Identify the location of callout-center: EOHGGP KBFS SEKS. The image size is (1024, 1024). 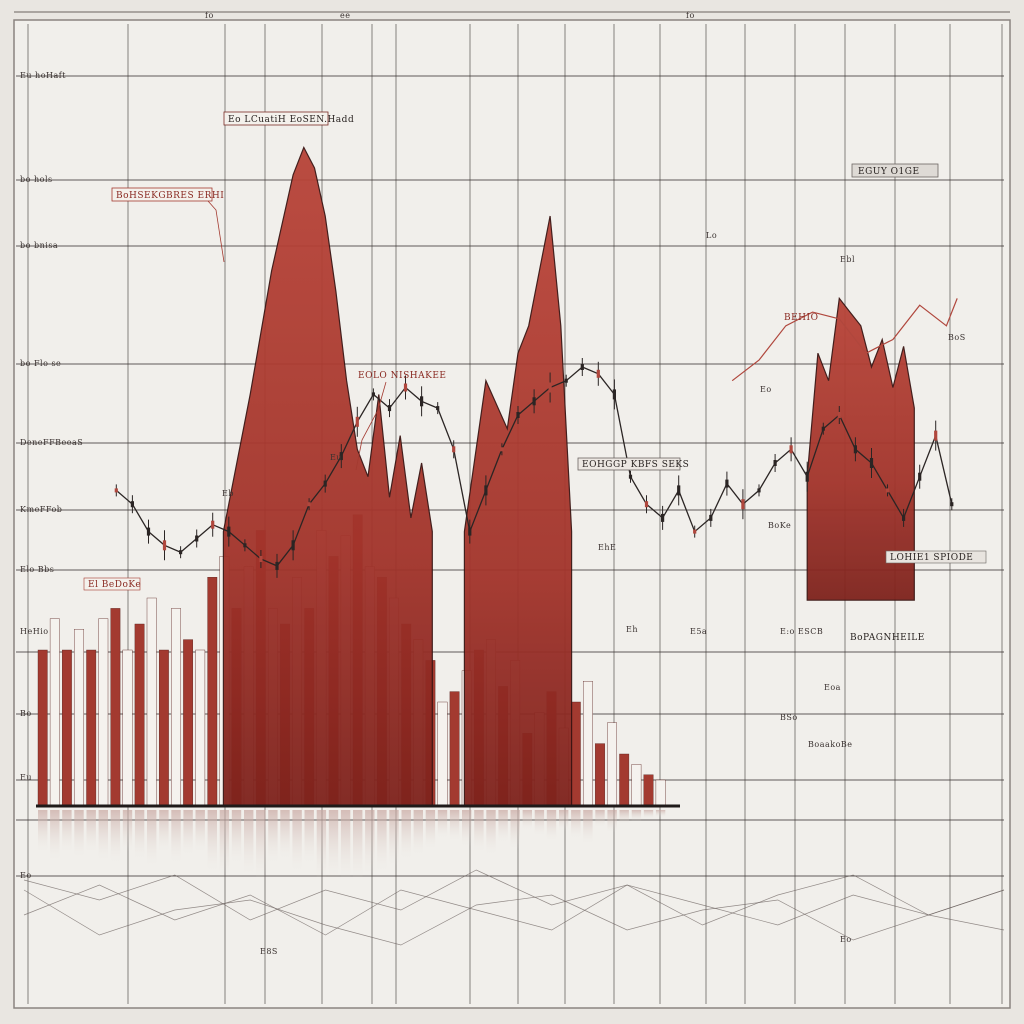
(633, 464).